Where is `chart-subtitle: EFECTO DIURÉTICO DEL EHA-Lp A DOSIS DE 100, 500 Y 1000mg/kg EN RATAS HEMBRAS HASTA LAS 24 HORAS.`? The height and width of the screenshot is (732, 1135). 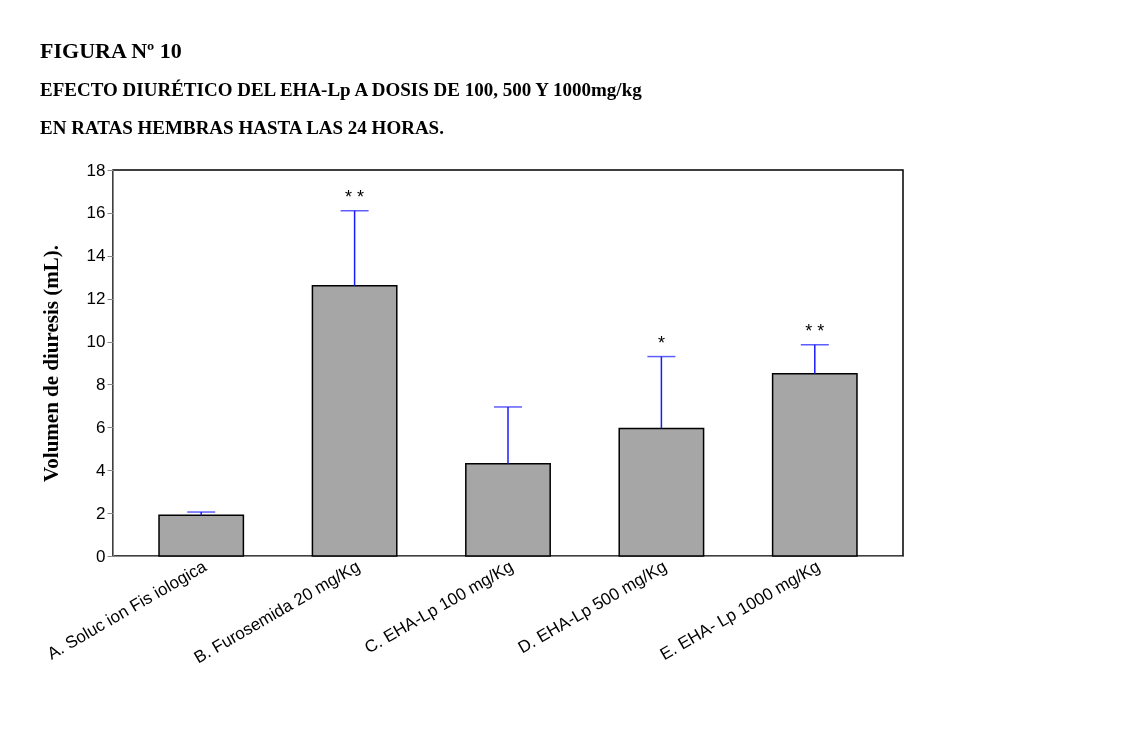
chart-subtitle: EFECTO DIURÉTICO DEL EHA-Lp A DOSIS DE 100, 500 Y 1000mg/kg EN RATAS HEMBRAS HASTA LAS 24 HORAS. is located at coordinates (341, 108).